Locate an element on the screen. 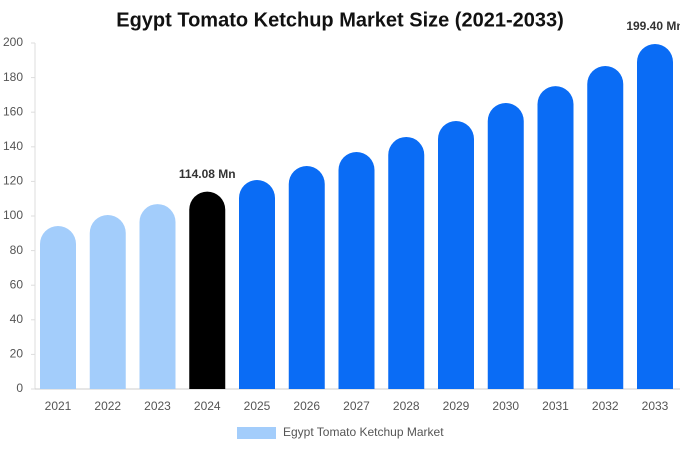 Image resolution: width=680 pixels, height=450 pixels. y-tick-label: 180 is located at coordinates (13, 77).